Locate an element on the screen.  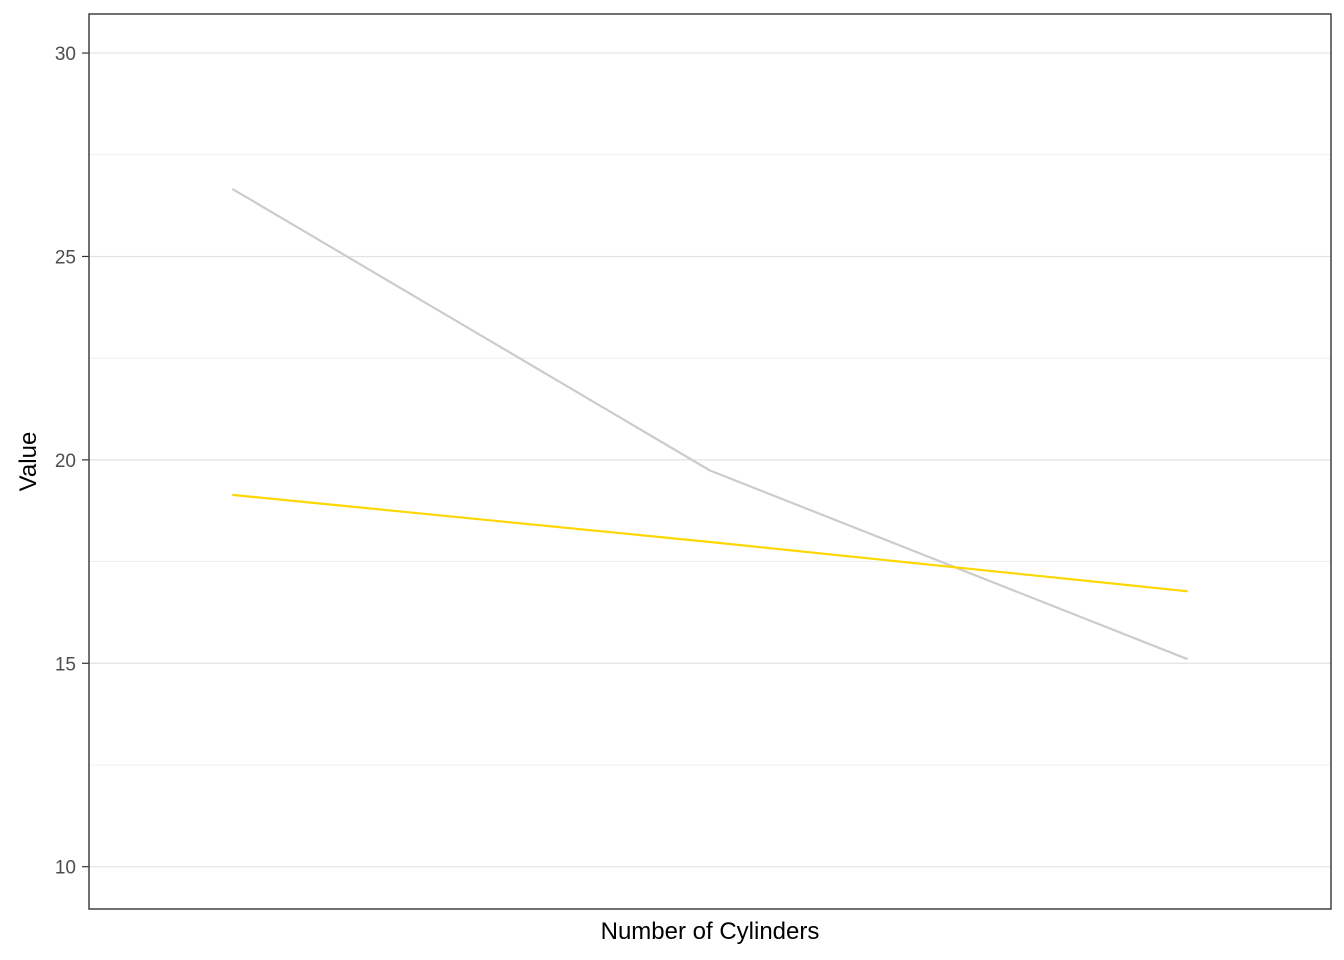
y-tick-label: 20 is located at coordinates (65, 461).